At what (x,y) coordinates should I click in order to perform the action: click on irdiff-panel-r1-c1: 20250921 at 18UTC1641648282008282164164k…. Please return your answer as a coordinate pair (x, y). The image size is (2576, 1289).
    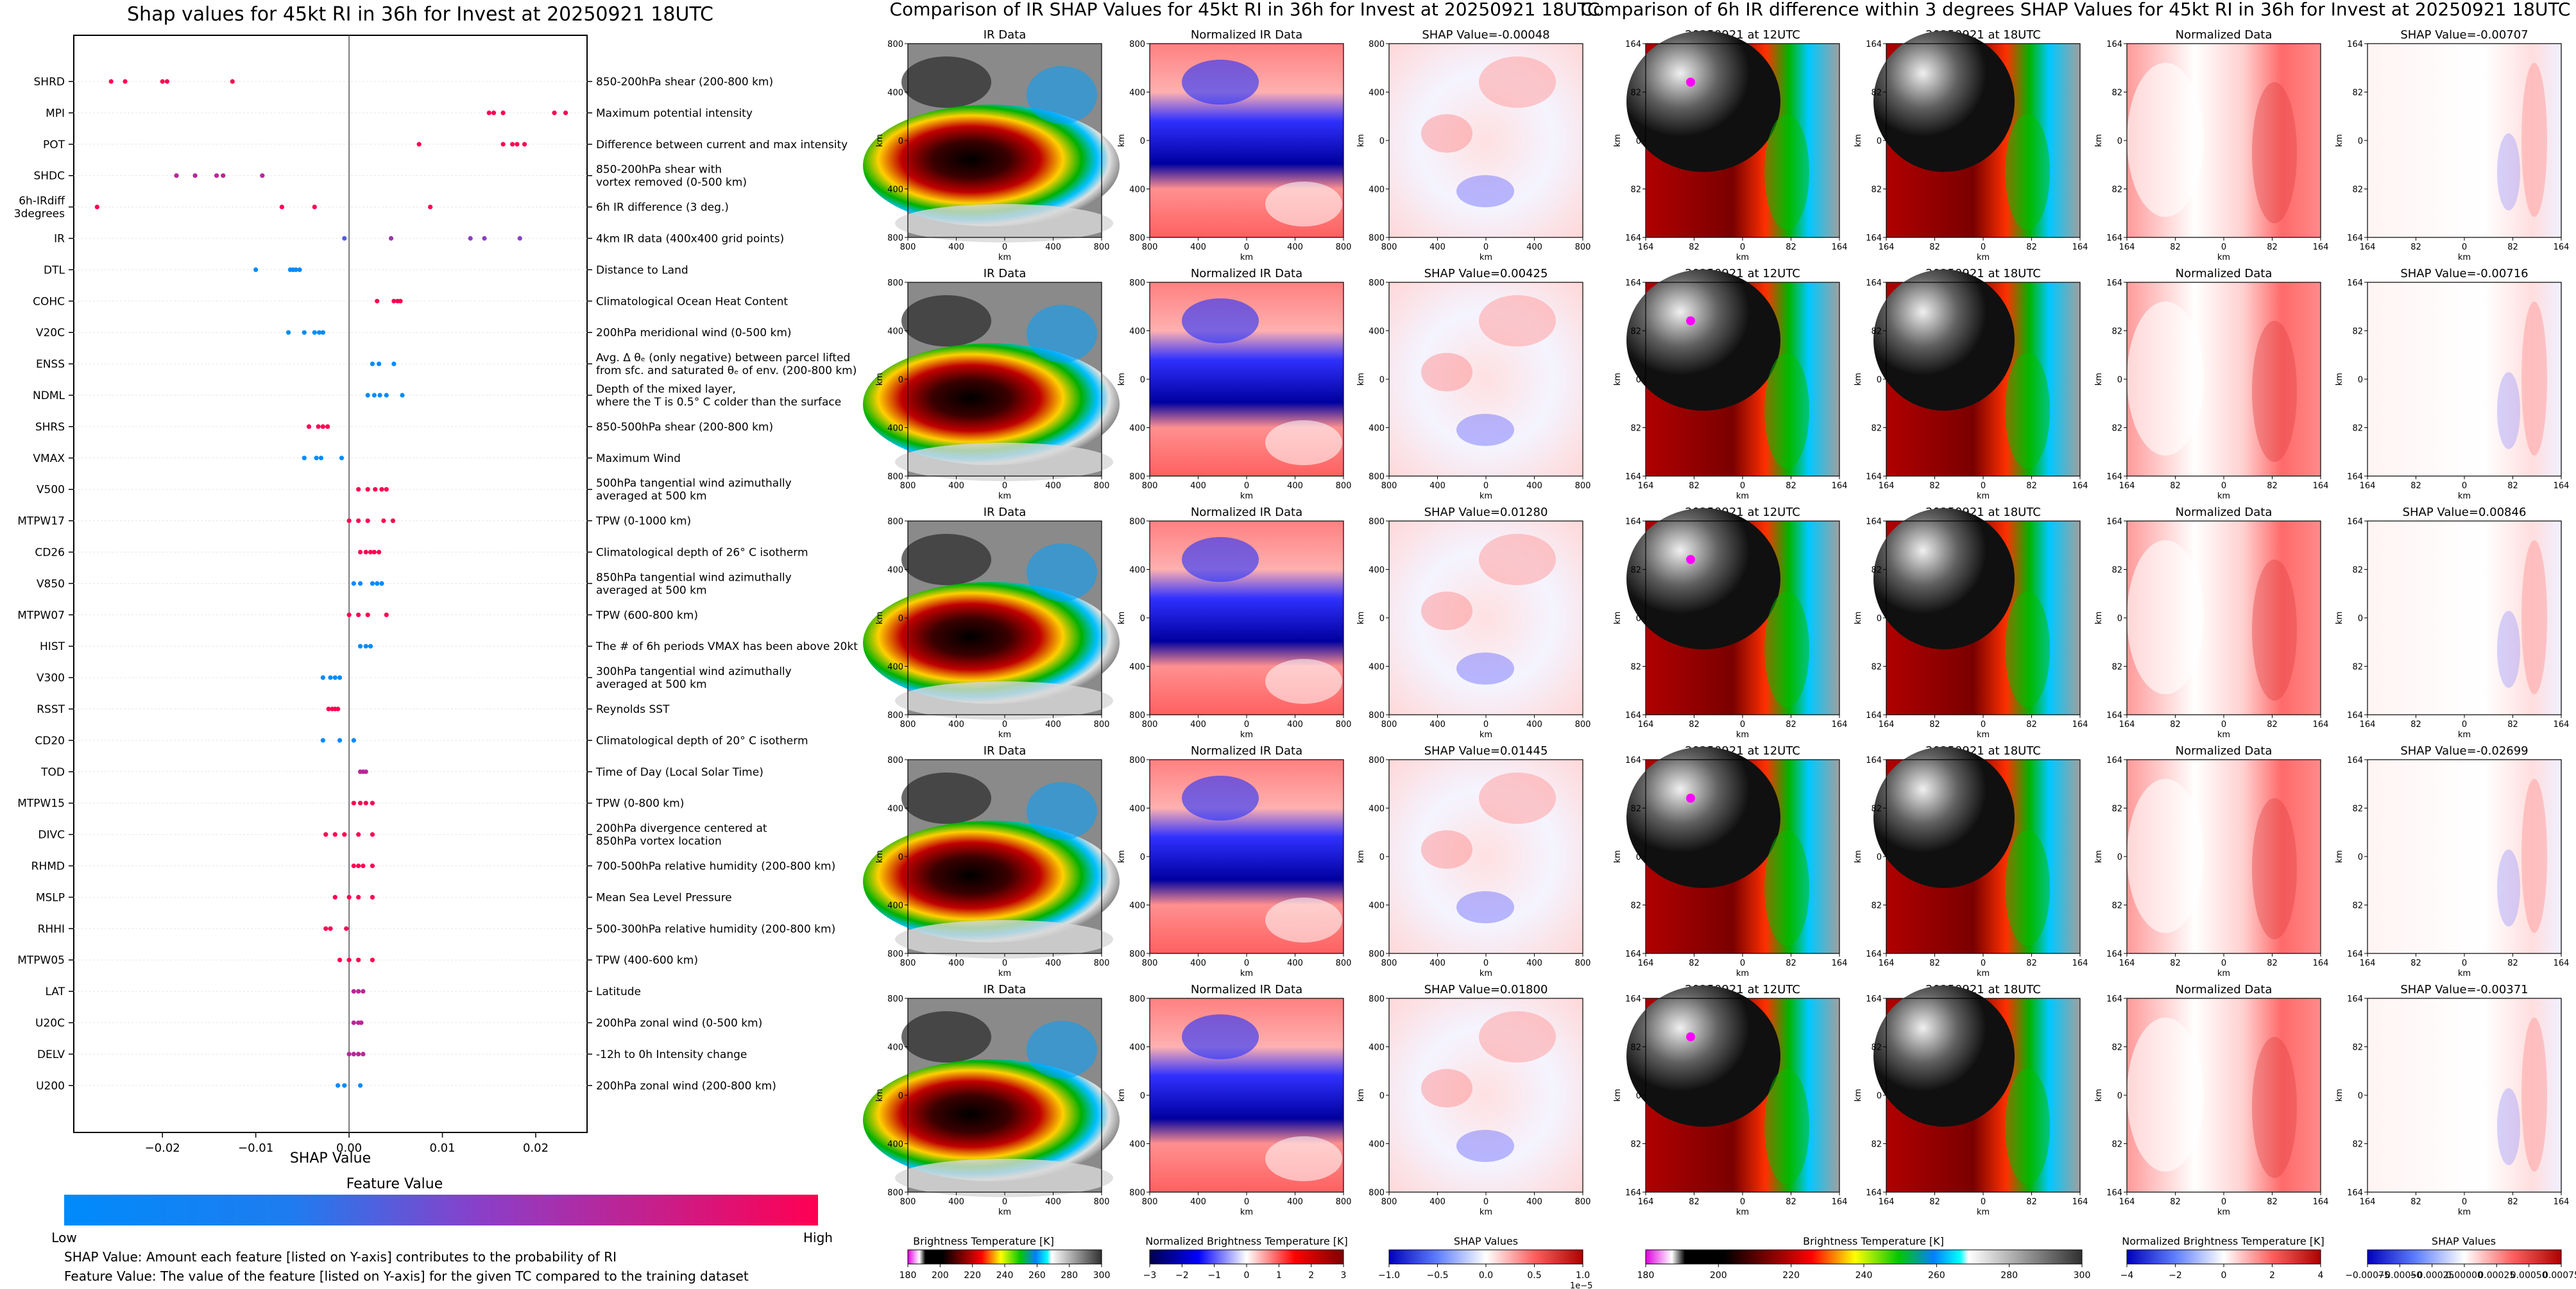
    Looking at the image, I should click on (1971, 384).